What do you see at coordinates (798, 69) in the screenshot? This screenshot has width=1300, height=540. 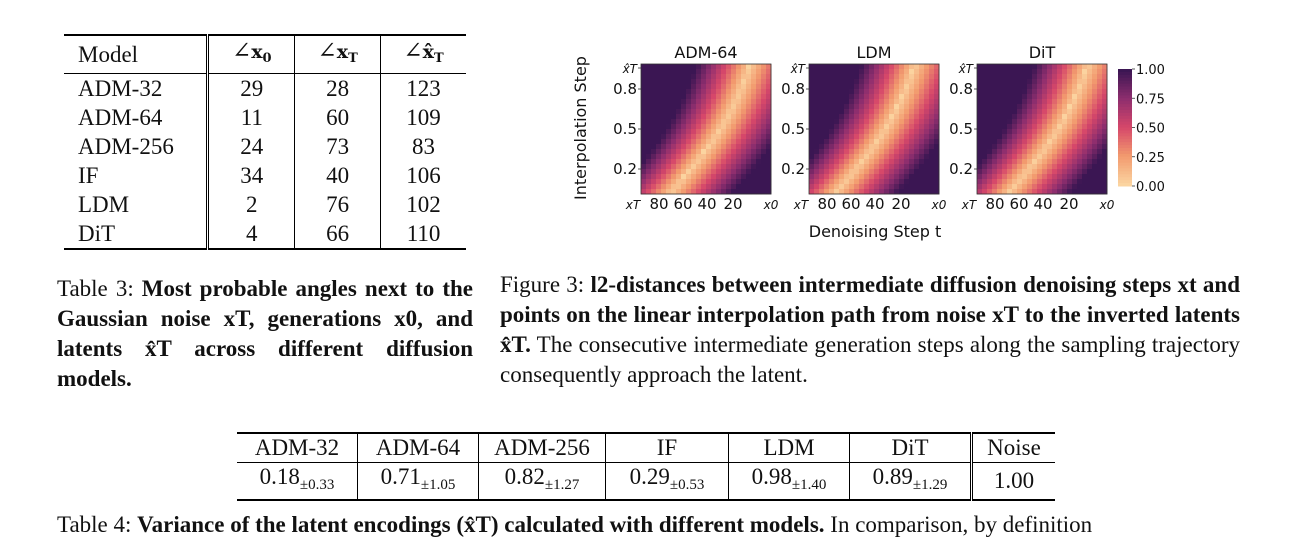 I see `y-tick-label: x̂T` at bounding box center [798, 69].